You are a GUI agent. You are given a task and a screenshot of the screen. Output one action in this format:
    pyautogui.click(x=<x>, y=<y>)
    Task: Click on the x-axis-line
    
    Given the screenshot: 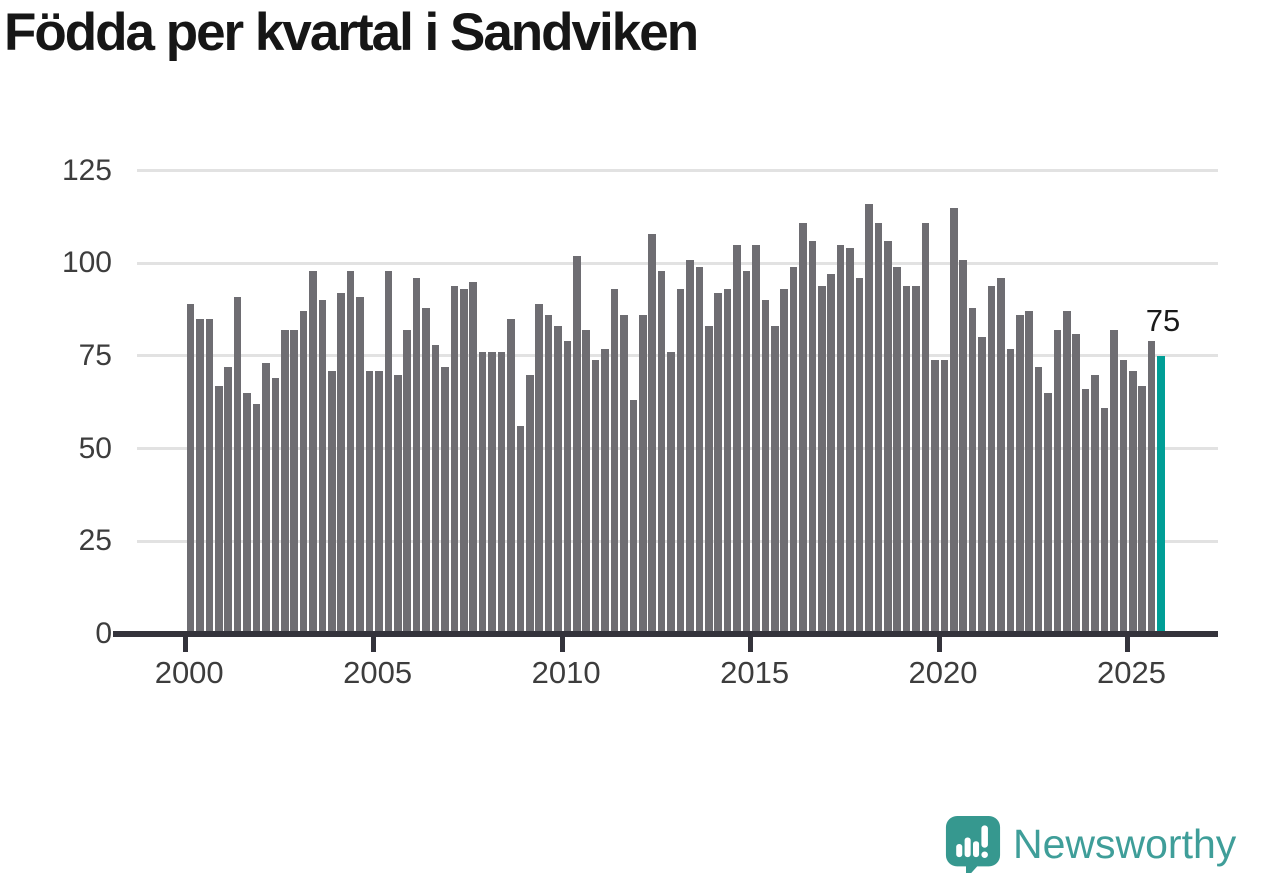 What is the action you would take?
    pyautogui.click(x=665, y=634)
    